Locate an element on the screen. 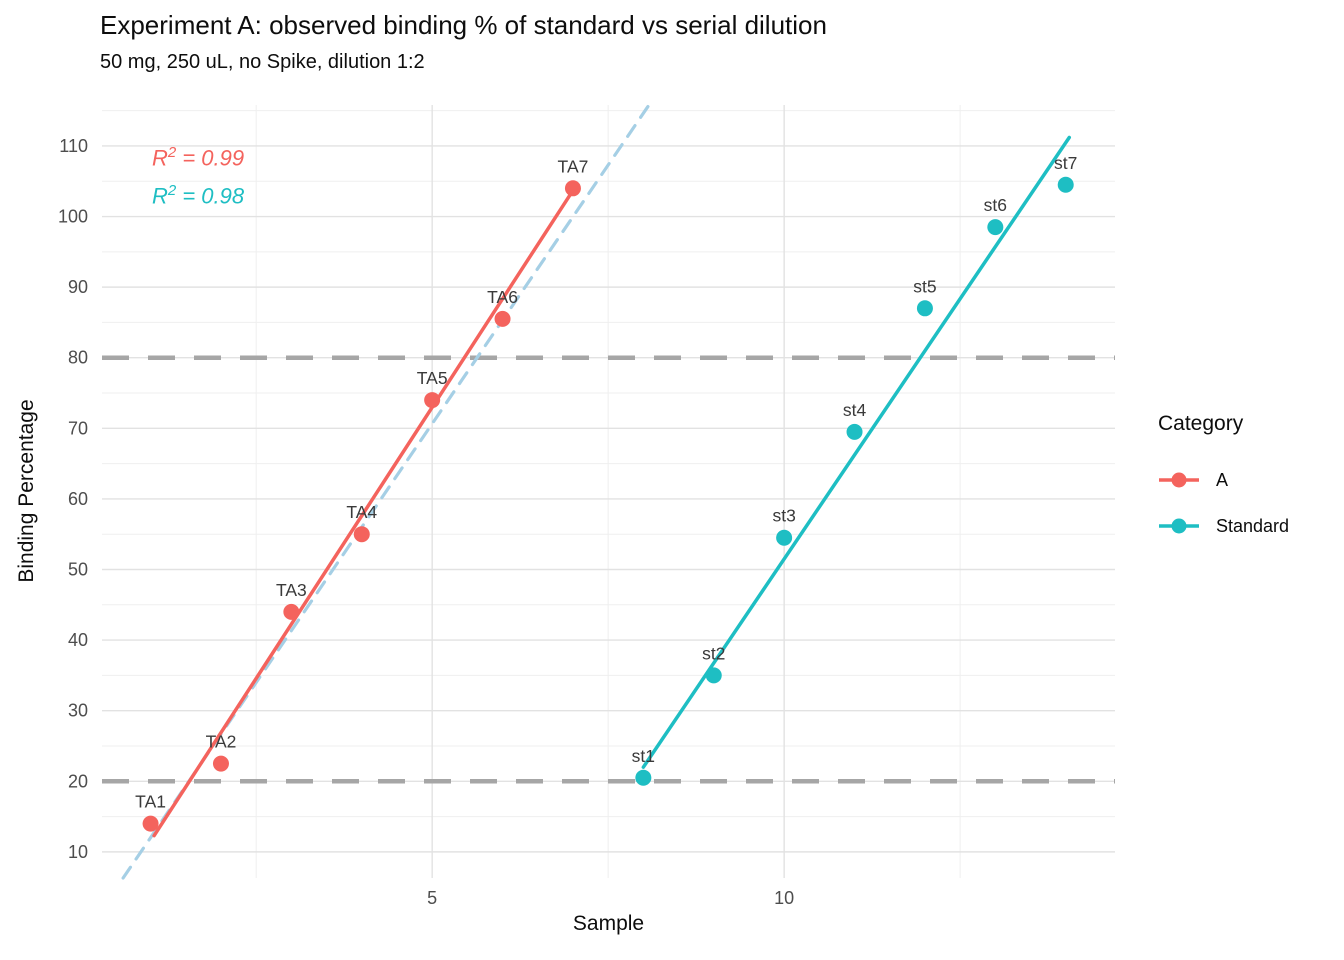 The width and height of the screenshot is (1344, 960). legend-key-standard-icon is located at coordinates (1179, 526).